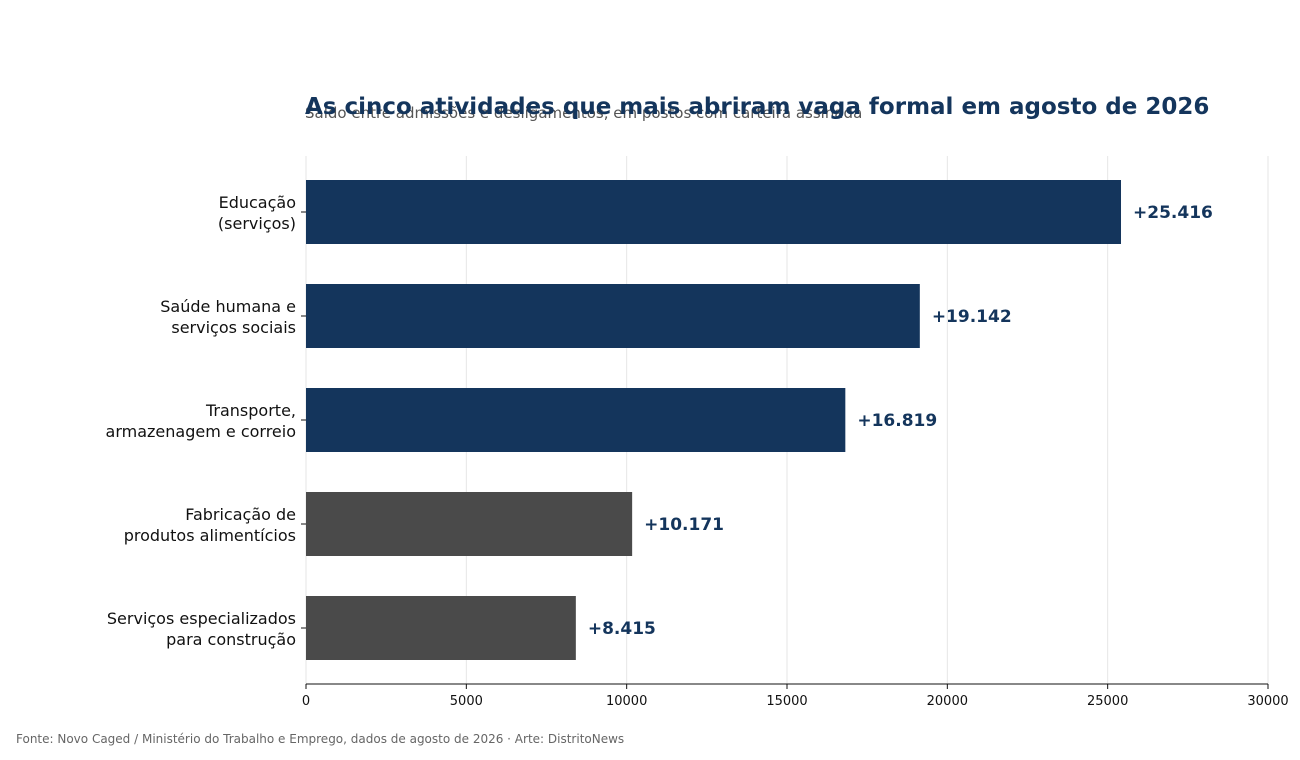  What do you see at coordinates (228, 306) in the screenshot?
I see `category-label-line: Saúde humana e` at bounding box center [228, 306].